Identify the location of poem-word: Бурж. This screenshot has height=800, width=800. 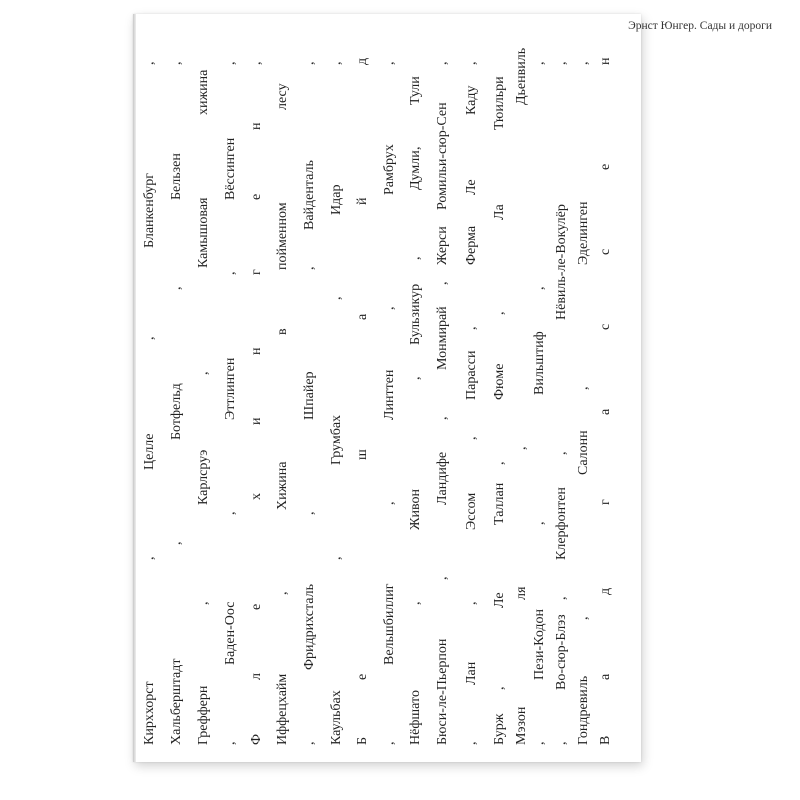
(499, 729).